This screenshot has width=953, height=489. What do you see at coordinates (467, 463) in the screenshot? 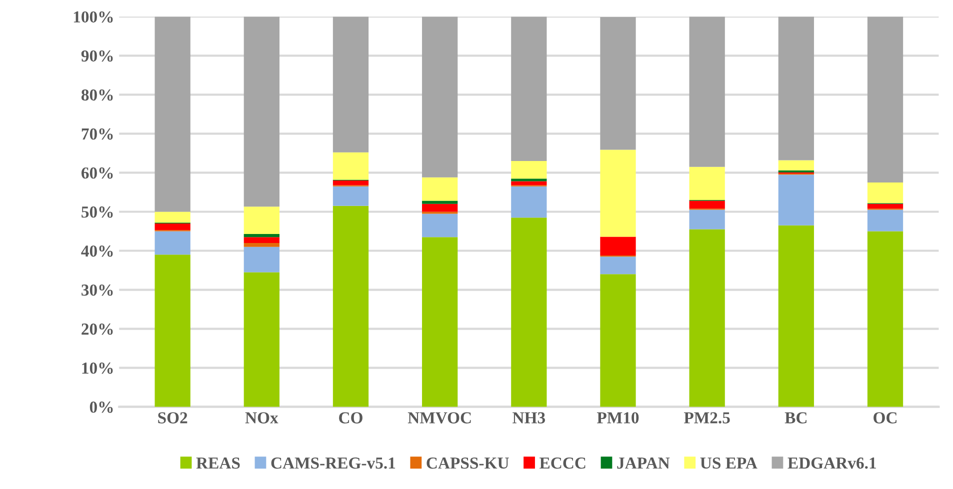
I see `legend-label: CAPSS-KU` at bounding box center [467, 463].